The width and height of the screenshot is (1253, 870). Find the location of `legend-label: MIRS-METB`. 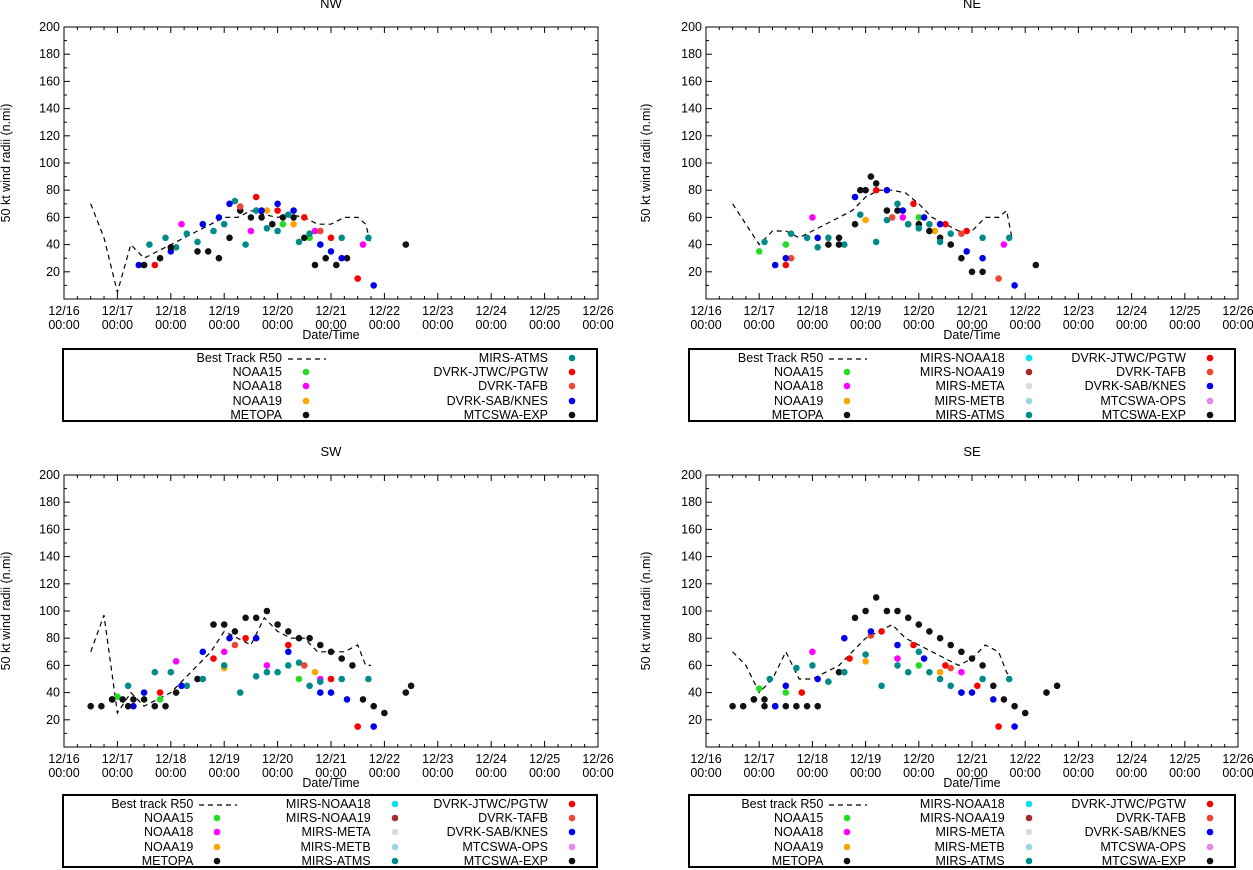

legend-label: MIRS-METB is located at coordinates (969, 400).